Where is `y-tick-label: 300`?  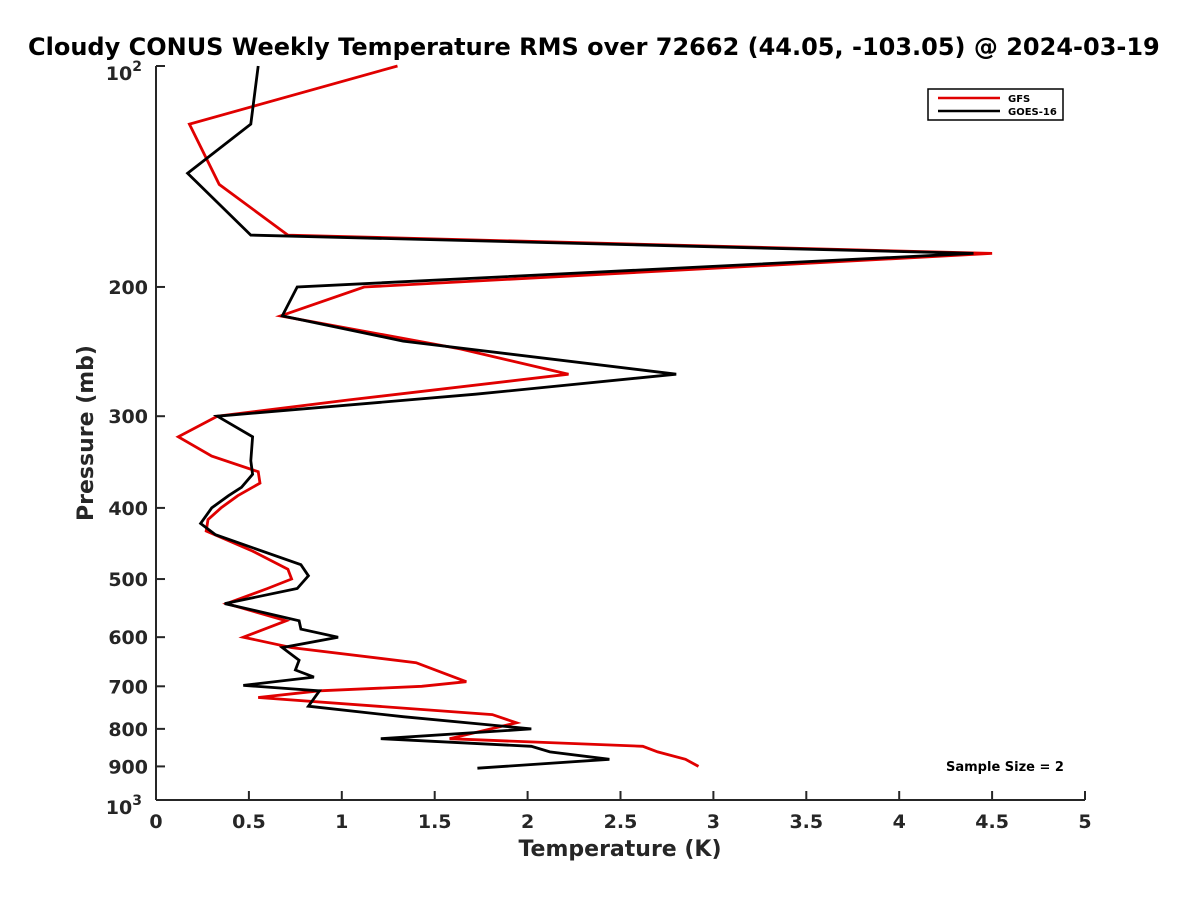
y-tick-label: 300 is located at coordinates (128, 417).